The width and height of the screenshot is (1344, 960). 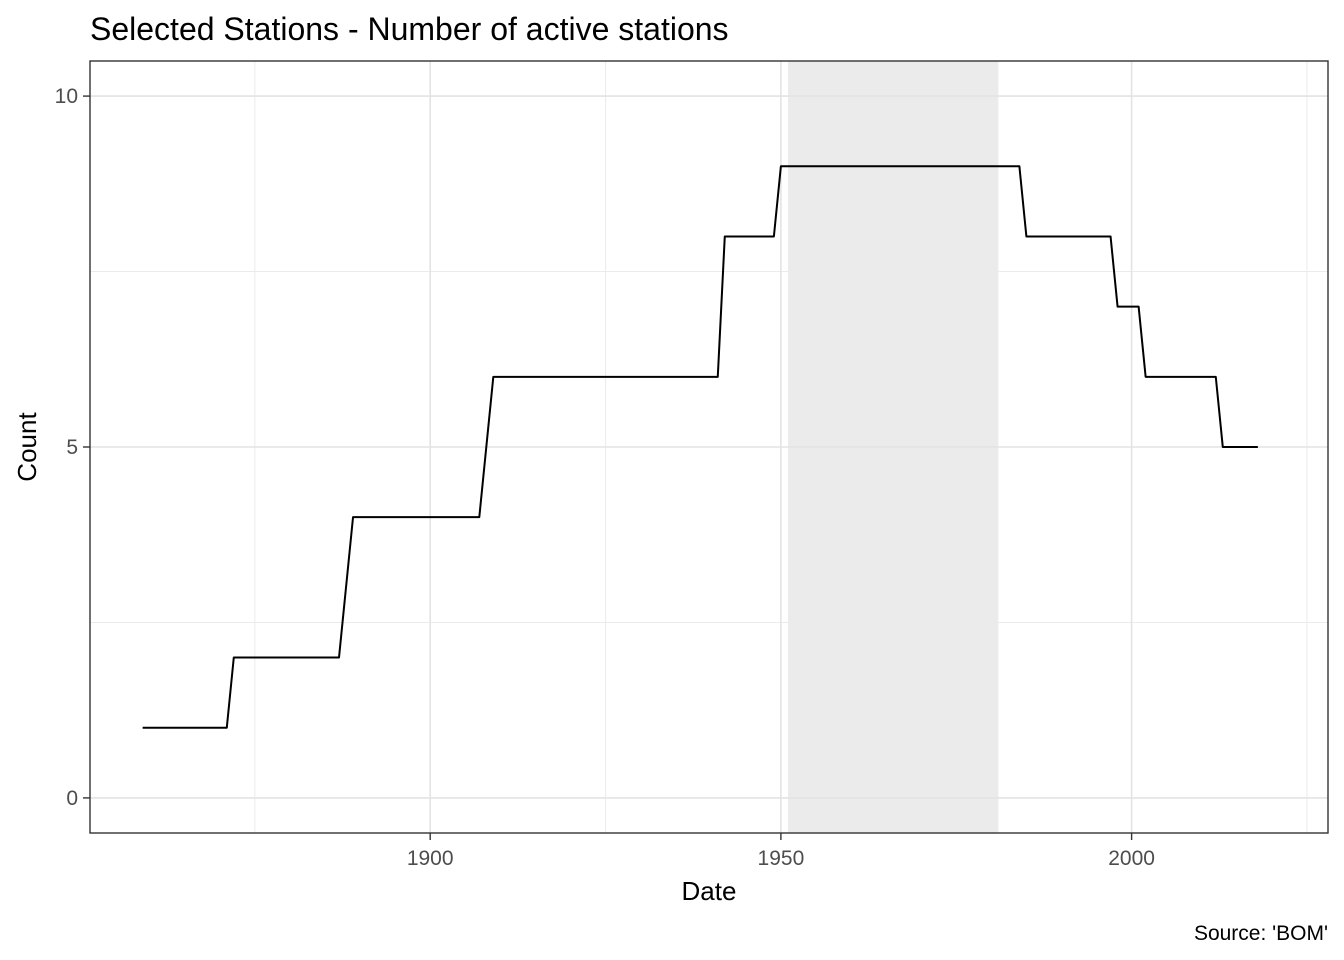 What do you see at coordinates (1261, 933) in the screenshot?
I see `chart-caption: Source: 'BOM'` at bounding box center [1261, 933].